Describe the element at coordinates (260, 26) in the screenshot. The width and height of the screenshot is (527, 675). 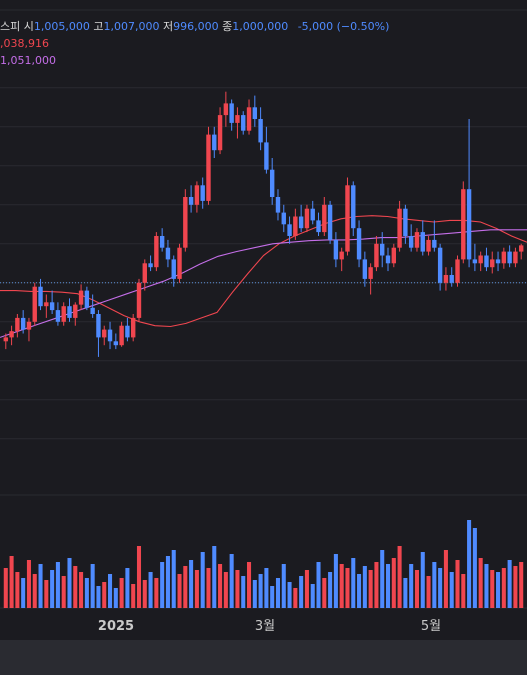
I see `legend-close-value: 1,000,000` at that location.